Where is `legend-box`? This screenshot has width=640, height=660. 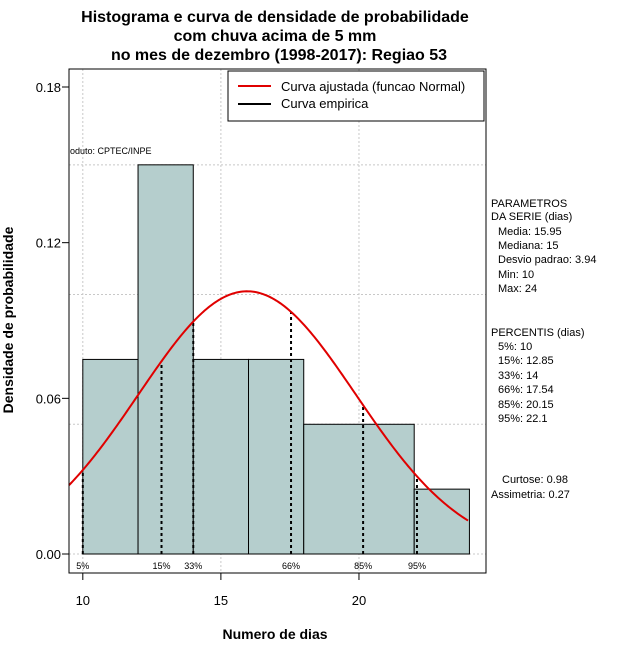 legend-box is located at coordinates (356, 96).